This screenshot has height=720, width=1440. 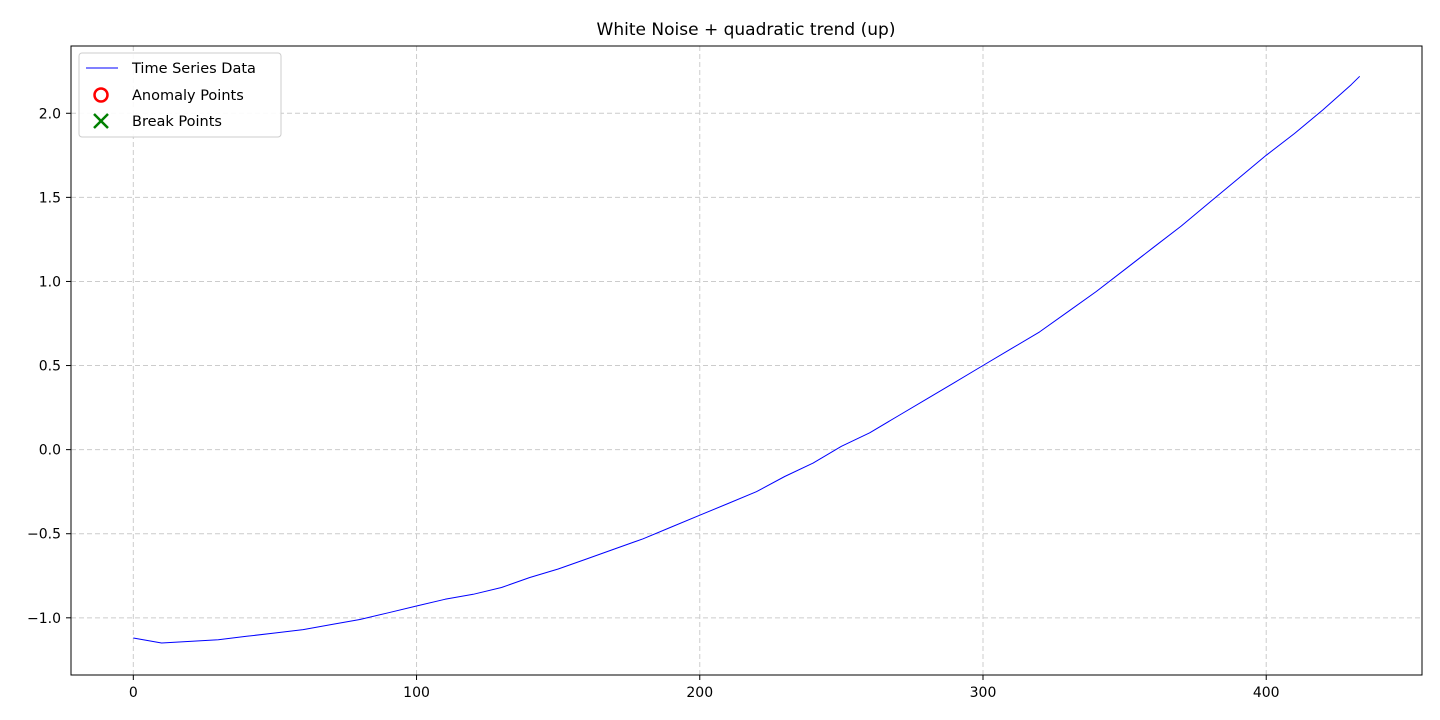 What do you see at coordinates (44, 619) in the screenshot?
I see `y-tick-label: −1.0` at bounding box center [44, 619].